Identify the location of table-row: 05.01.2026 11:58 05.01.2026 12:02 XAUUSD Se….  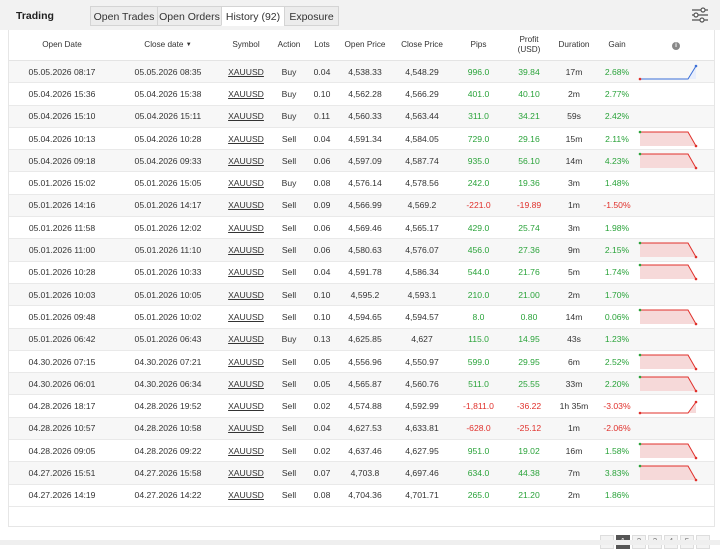
(361, 228).